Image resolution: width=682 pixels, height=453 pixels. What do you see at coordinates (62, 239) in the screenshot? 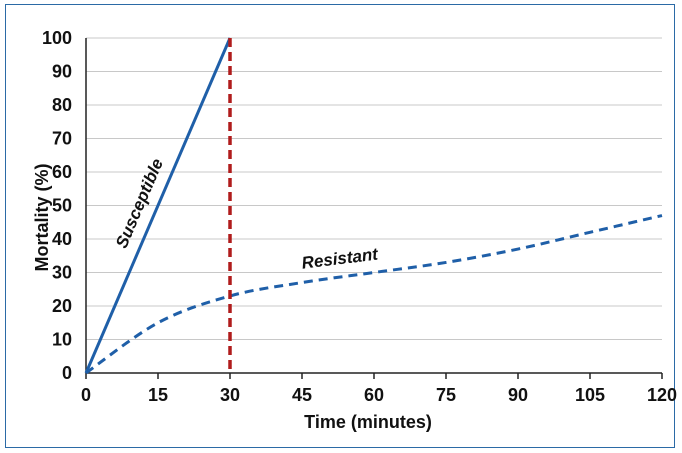
I see `y-tick-label: 40` at bounding box center [62, 239].